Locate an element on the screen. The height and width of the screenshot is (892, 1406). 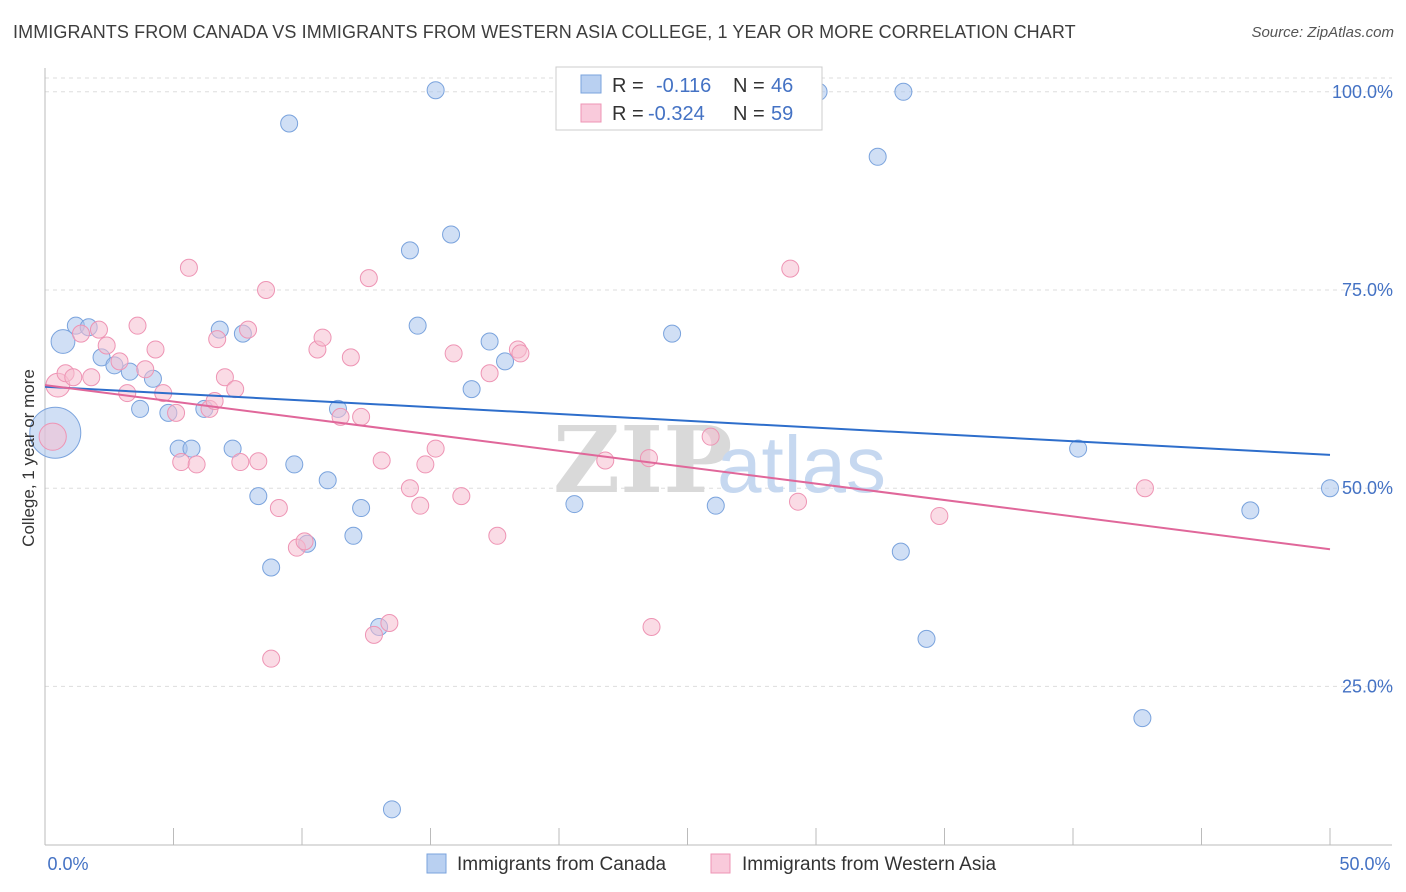
series-label-western-asia: Immigrants from Western Asia is located at coordinates (869, 864).